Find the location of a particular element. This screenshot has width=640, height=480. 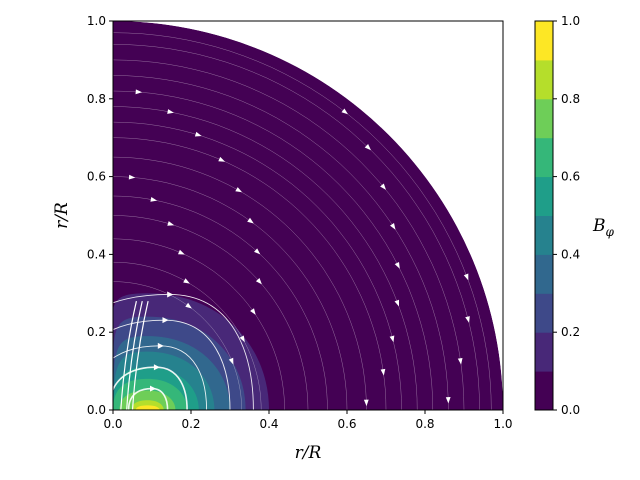

colorbar: 0.0 0.2 0.4 0.6 0.8 1.0 Bφ is located at coordinates (574, 215).